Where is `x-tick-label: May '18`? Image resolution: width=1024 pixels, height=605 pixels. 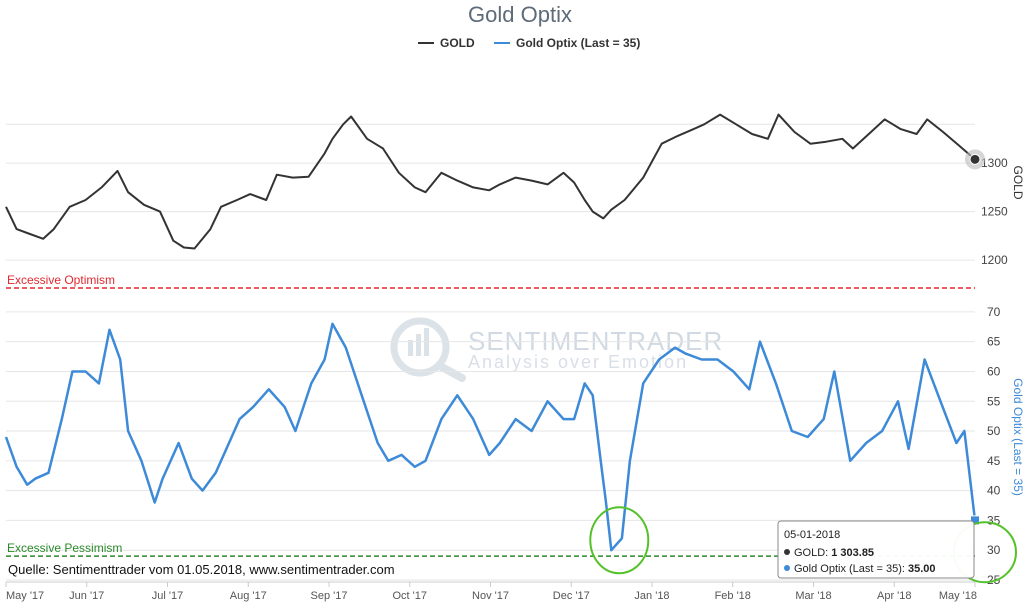
x-tick-label: May '18 is located at coordinates (958, 596).